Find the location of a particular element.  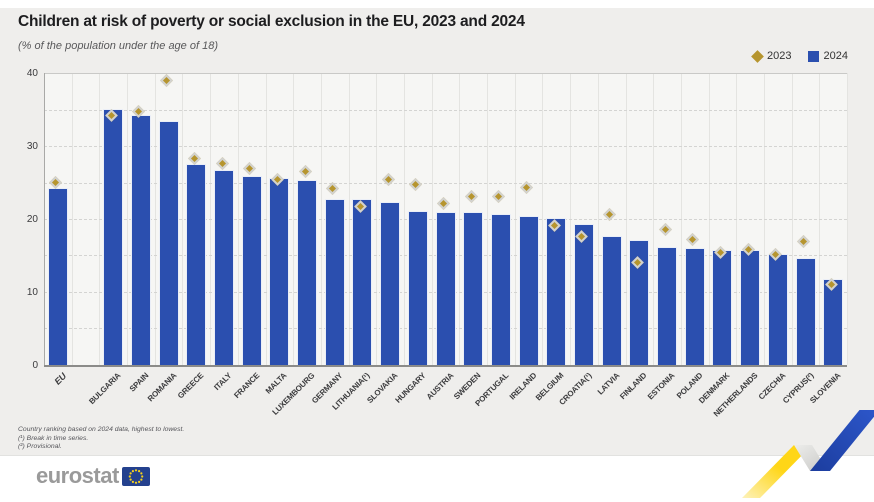

x-label-ITALY: ITALY is located at coordinates (223, 381).